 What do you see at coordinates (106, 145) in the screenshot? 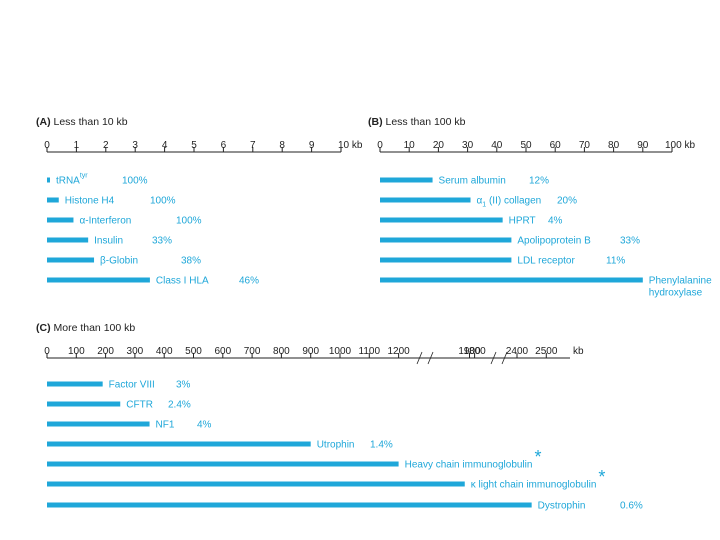
I see `panel-a-tick-label: 2` at bounding box center [106, 145].